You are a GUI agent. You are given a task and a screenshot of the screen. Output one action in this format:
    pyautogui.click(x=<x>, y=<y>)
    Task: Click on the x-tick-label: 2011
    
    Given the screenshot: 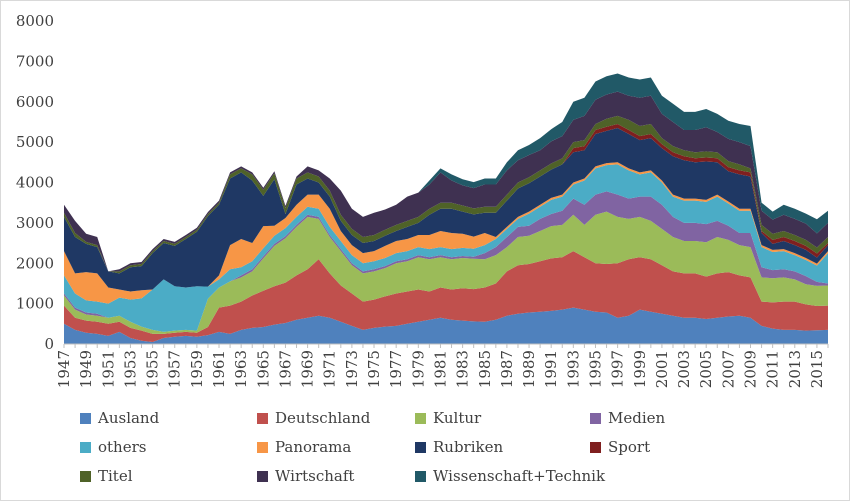 What is the action you would take?
    pyautogui.click(x=773, y=369)
    